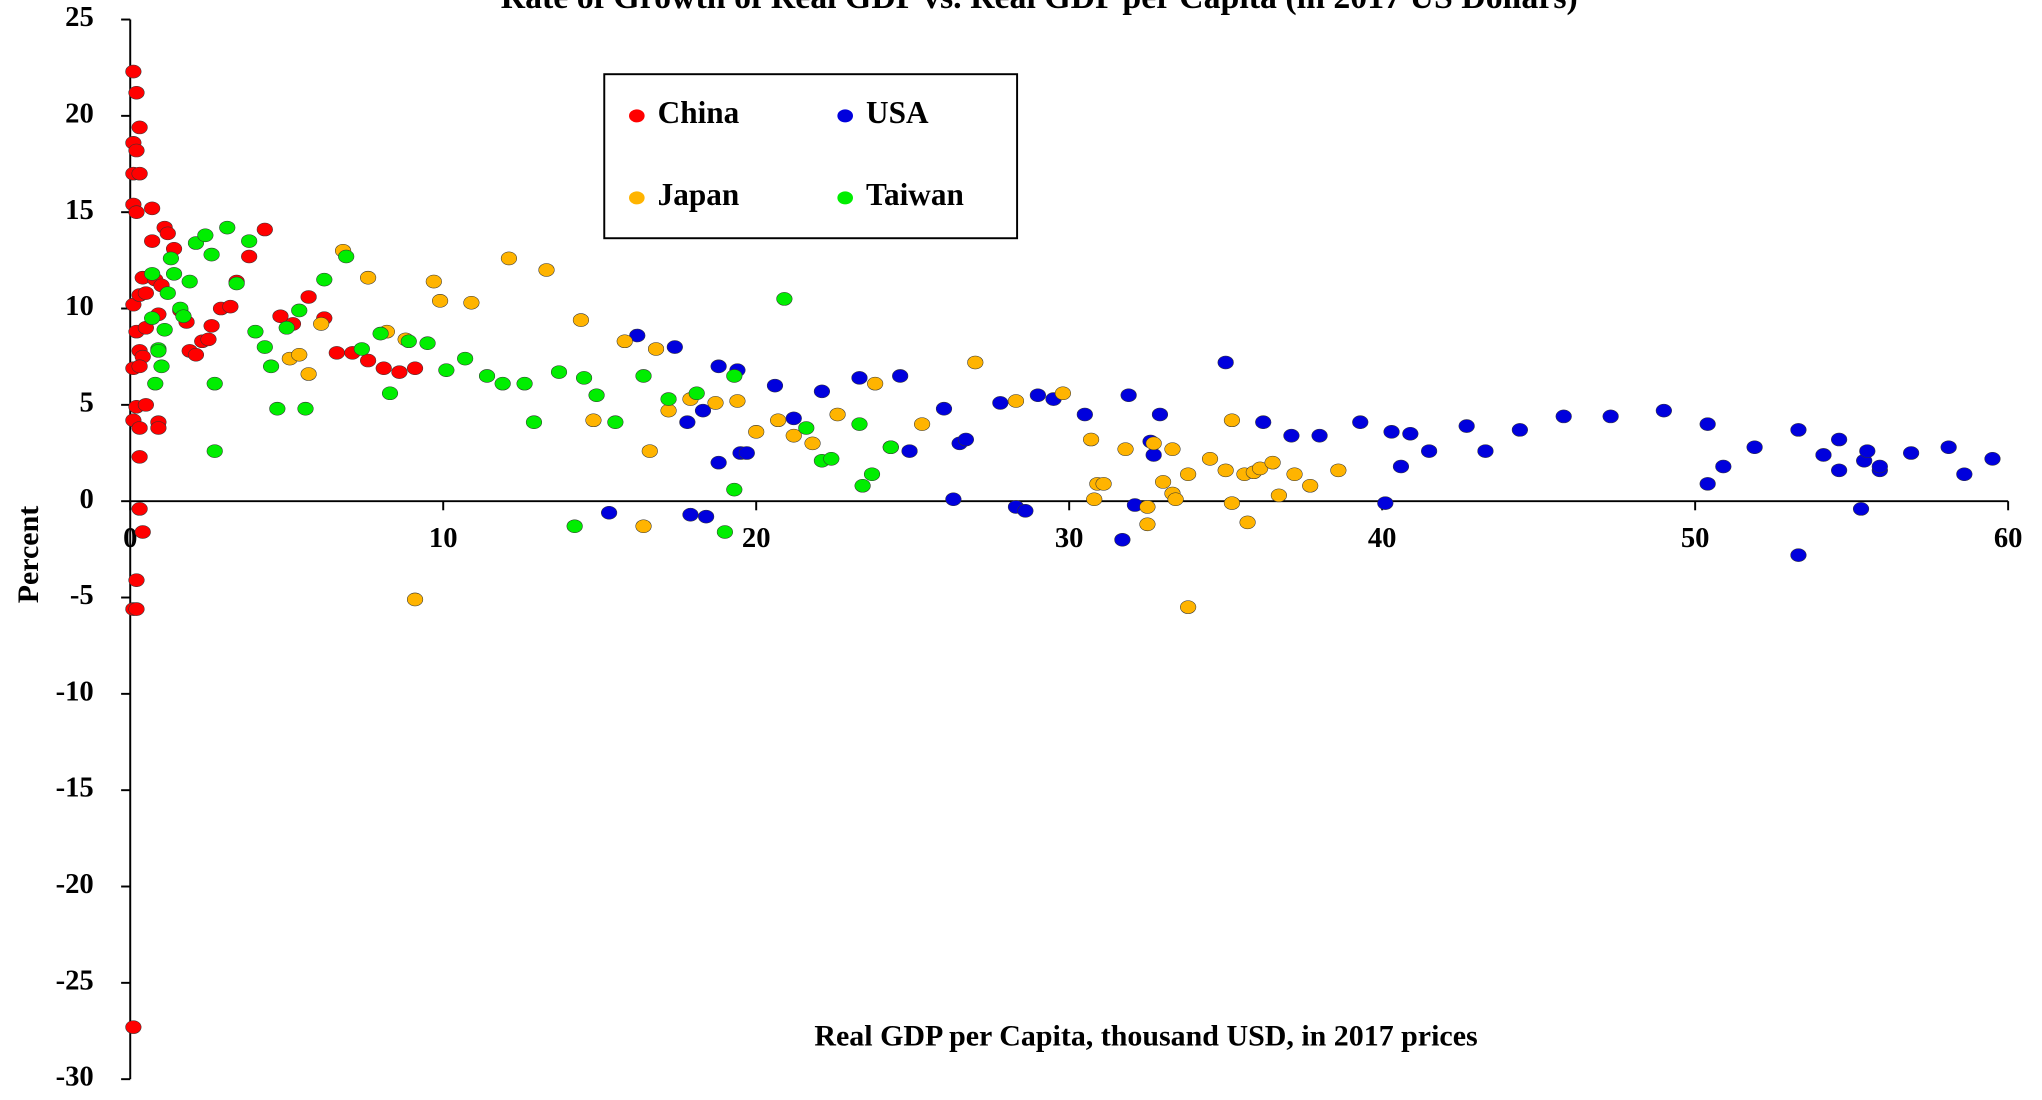 Image resolution: width=2042 pixels, height=1100 pixels. What do you see at coordinates (75, 691) in the screenshot?
I see `y-tick-label: -10` at bounding box center [75, 691].